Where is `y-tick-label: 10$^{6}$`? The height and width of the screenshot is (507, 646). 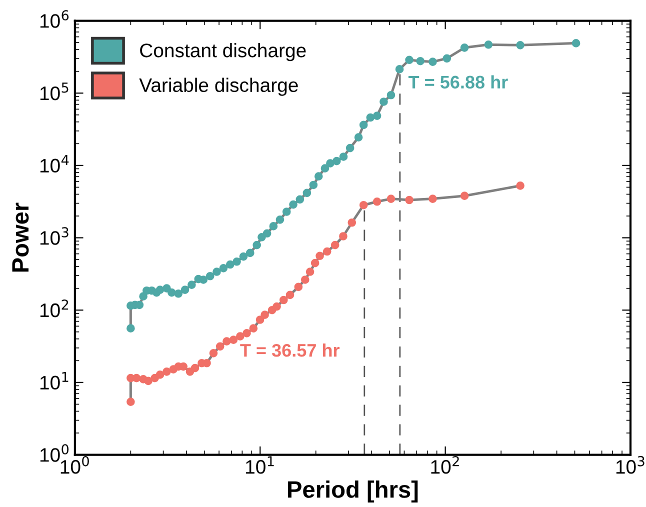 y-tick-label: 10$^{6}$ is located at coordinates (54, 19).